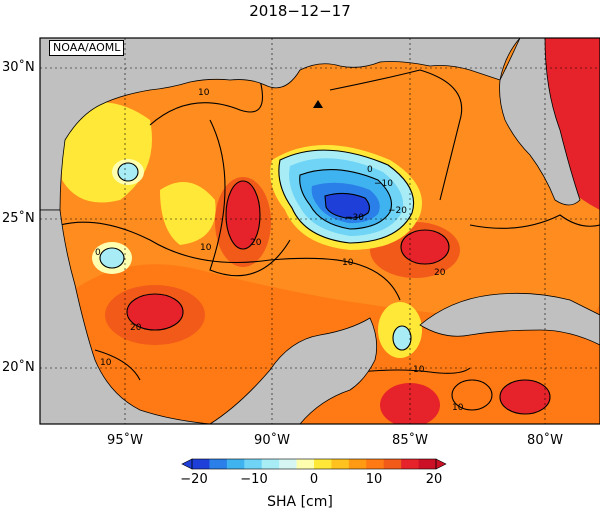 The image size is (600, 515). I want to click on lon-label-85w: 85˚W, so click(410, 440).